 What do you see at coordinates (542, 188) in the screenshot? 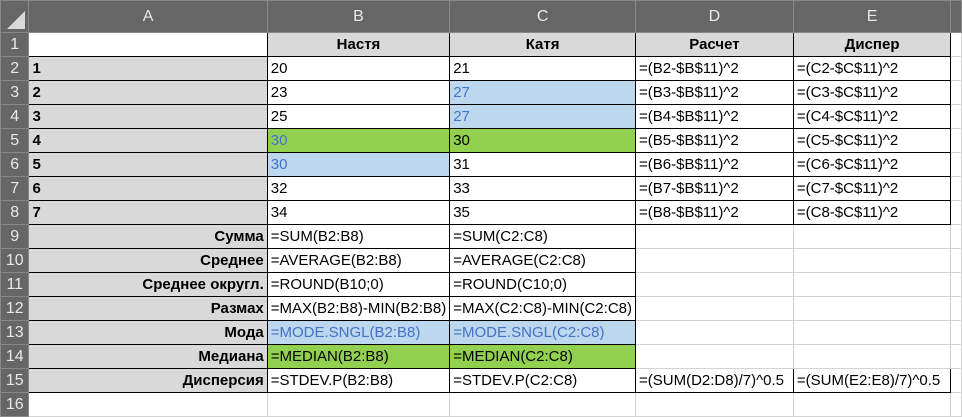
I see `cell-C7: 33` at bounding box center [542, 188].